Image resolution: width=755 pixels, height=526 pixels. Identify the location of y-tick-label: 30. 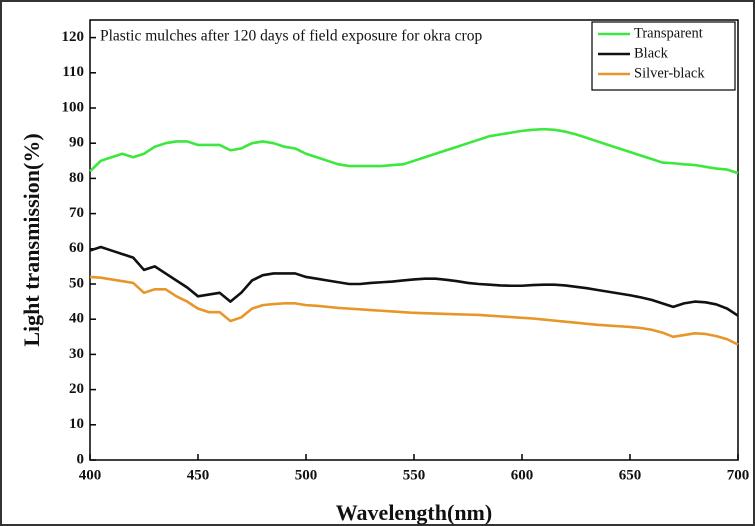
(76, 354).